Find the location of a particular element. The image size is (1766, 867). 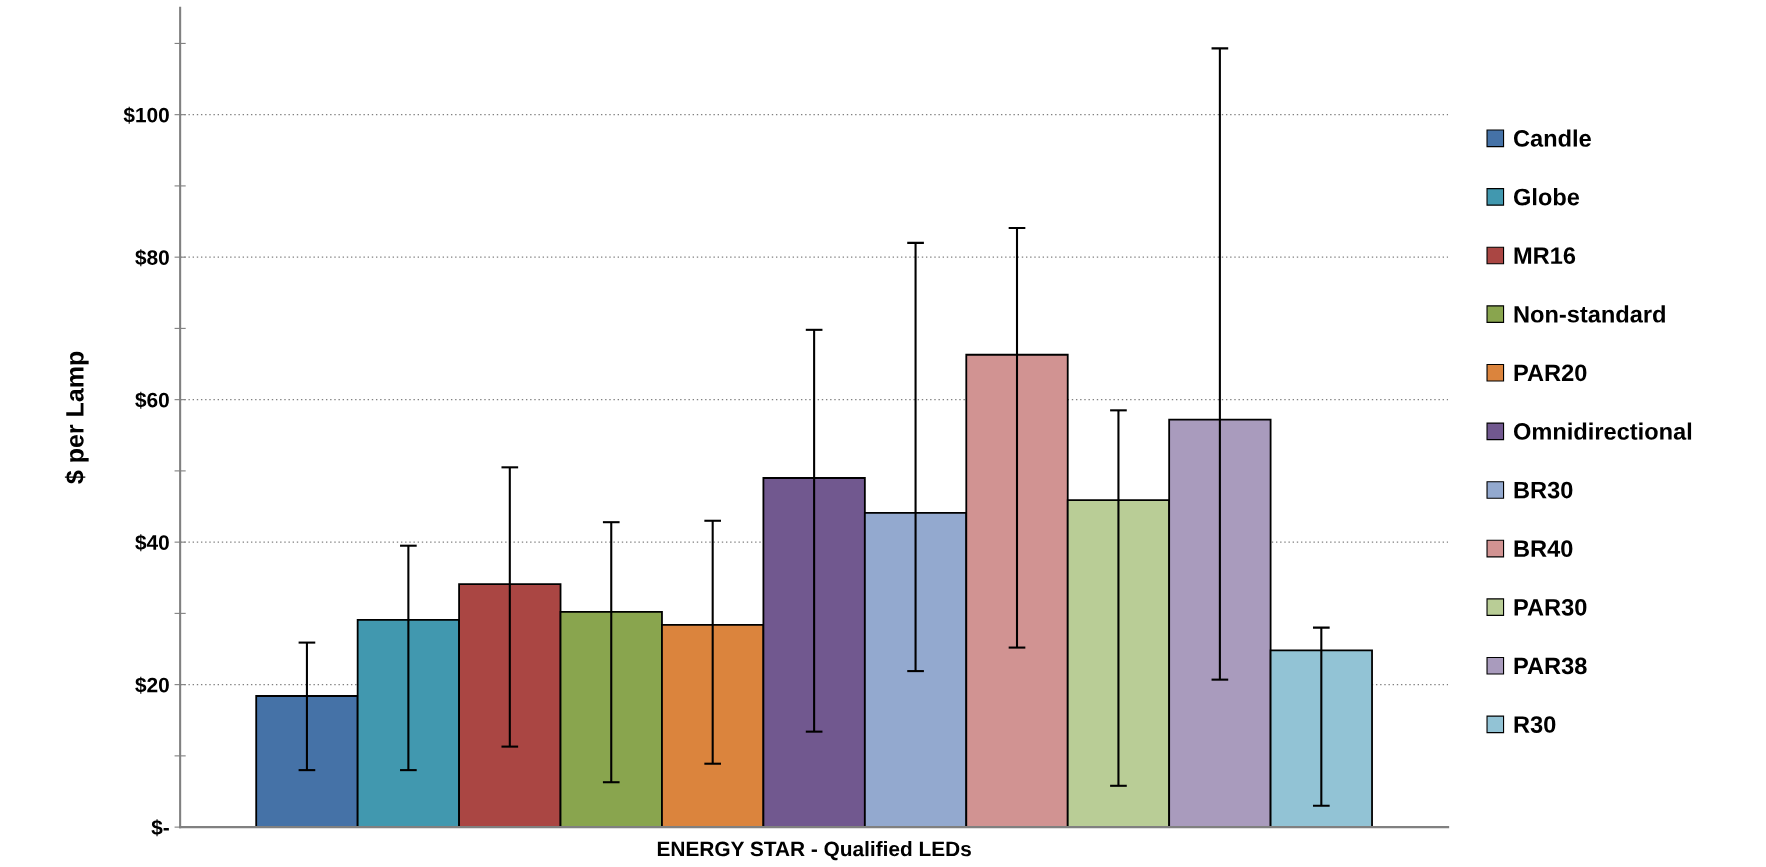

legend-label: BR30 is located at coordinates (1543, 490).